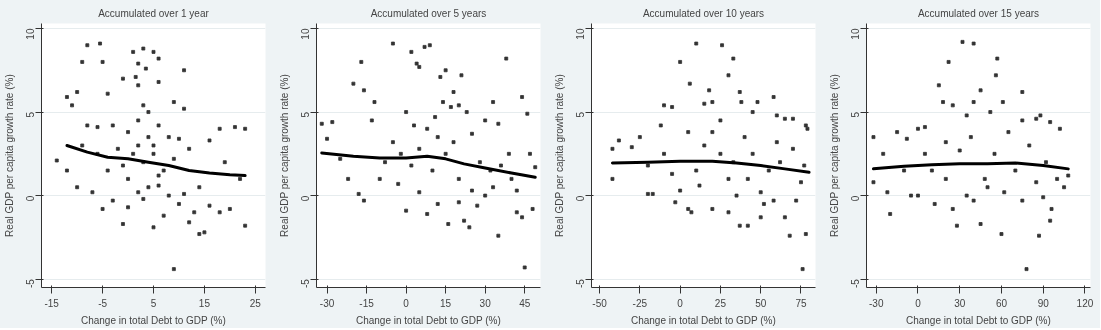 This screenshot has height=330, width=1101. What do you see at coordinates (801, 303) in the screenshot?
I see `x-tick-label: 75` at bounding box center [801, 303].